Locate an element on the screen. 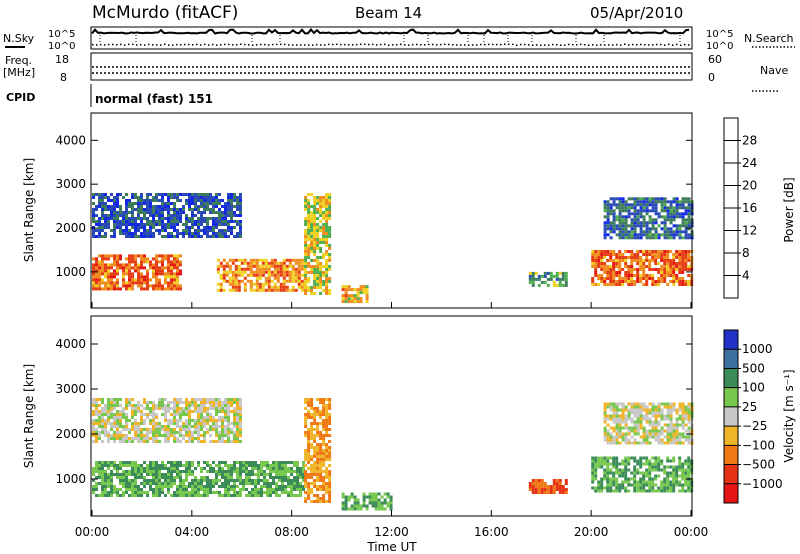 The width and height of the screenshot is (800, 554). colorbar-tick-label: 4 is located at coordinates (746, 276).